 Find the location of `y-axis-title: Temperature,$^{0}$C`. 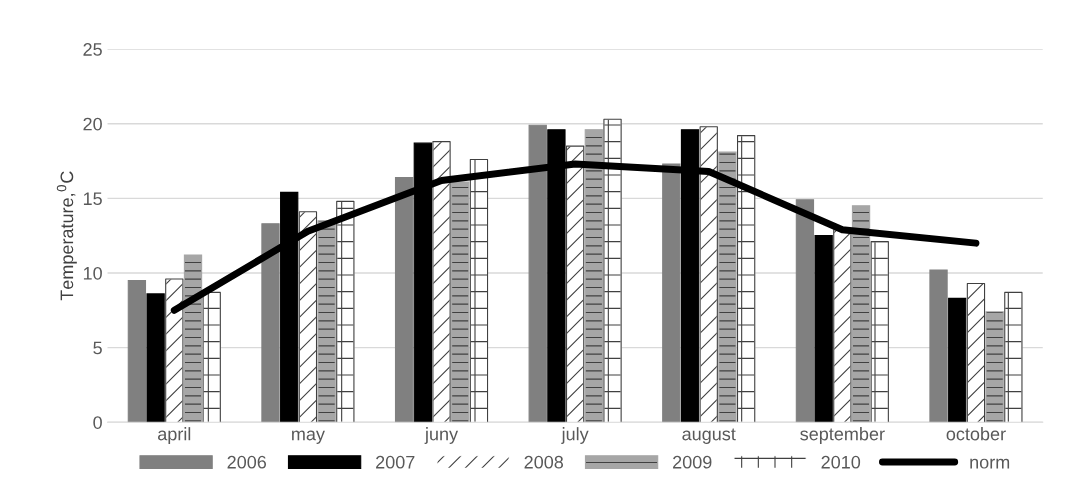

y-axis-title: Temperature,$^{0}$C is located at coordinates (66, 236).